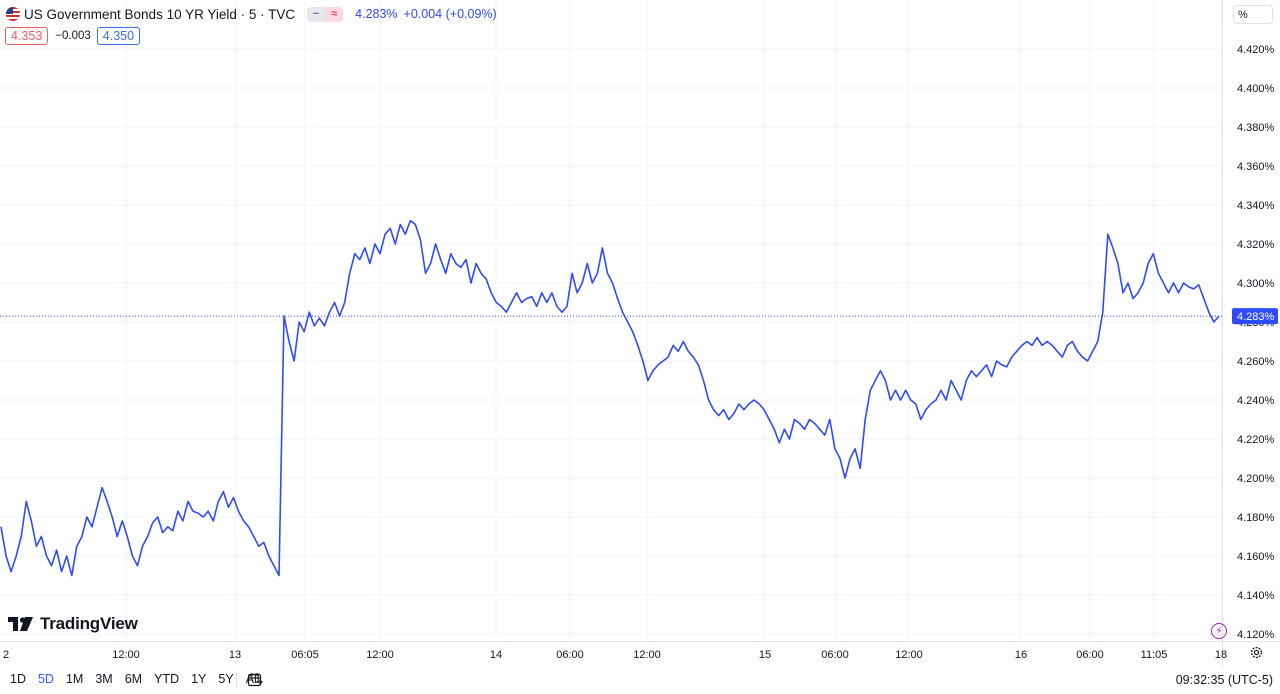 This screenshot has width=1280, height=694. Describe the element at coordinates (1256, 635) in the screenshot. I see `y-tick-label: 4.120%` at that location.